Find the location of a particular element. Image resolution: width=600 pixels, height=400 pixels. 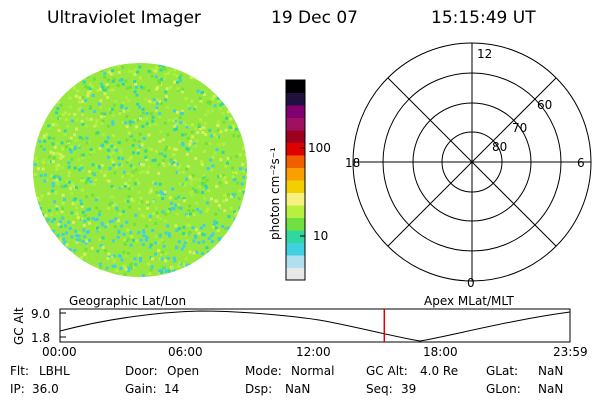

info-mode-value: Normal is located at coordinates (313, 371).